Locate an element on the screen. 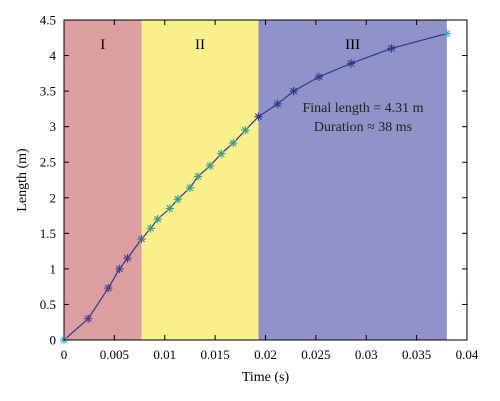 The height and width of the screenshot is (401, 500). y-tick-label: 3 is located at coordinates (53, 126).